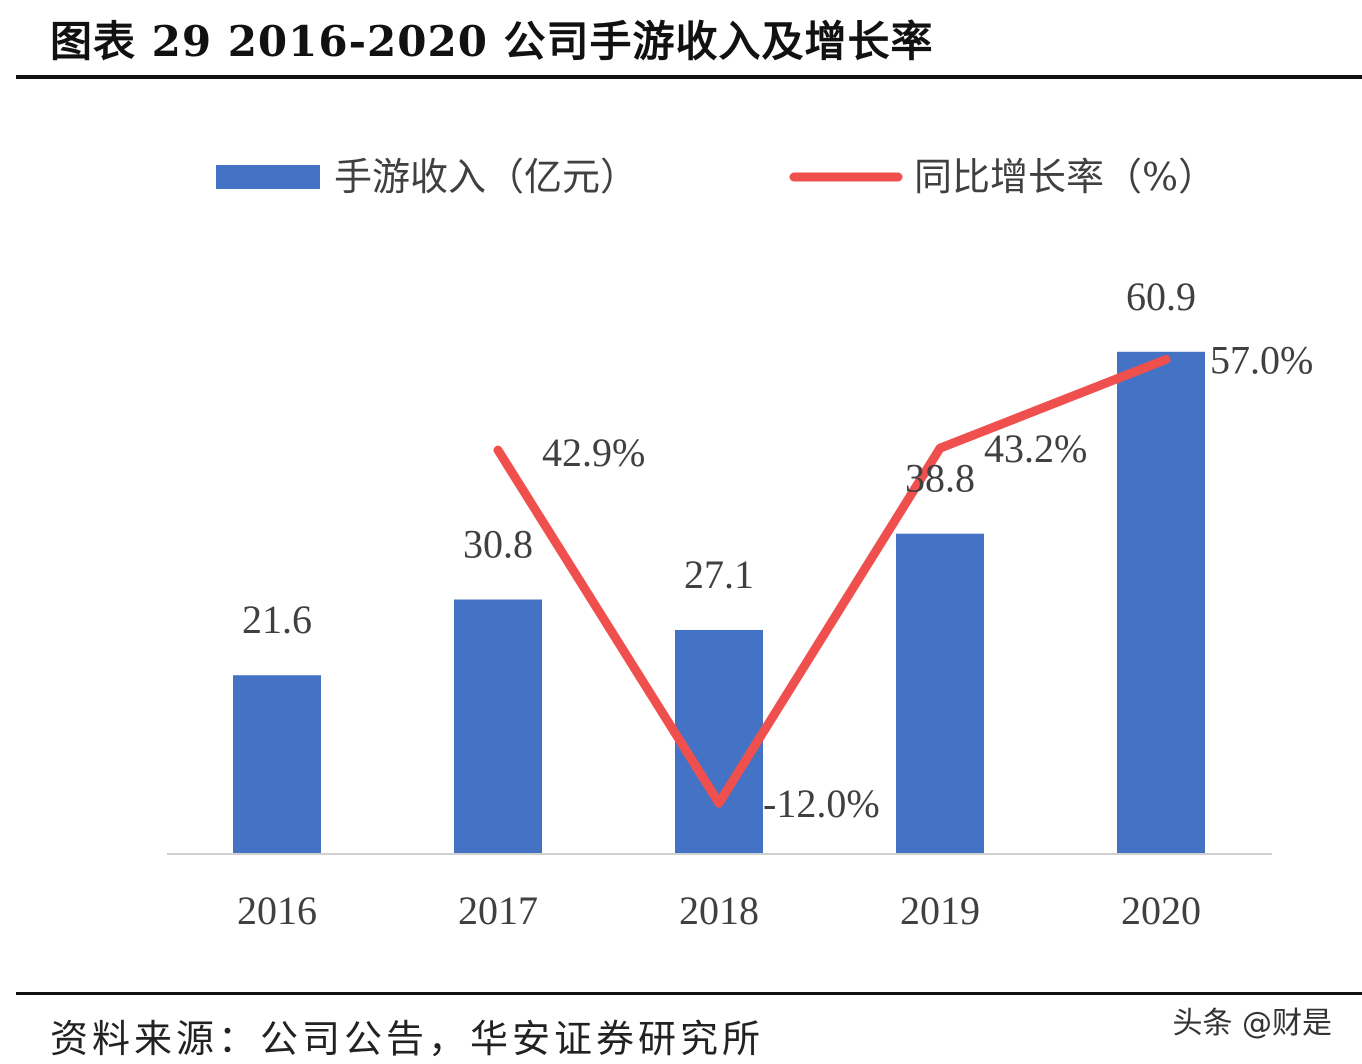  Describe the element at coordinates (940, 910) in the screenshot. I see `x-tick-2019: 2019` at that location.